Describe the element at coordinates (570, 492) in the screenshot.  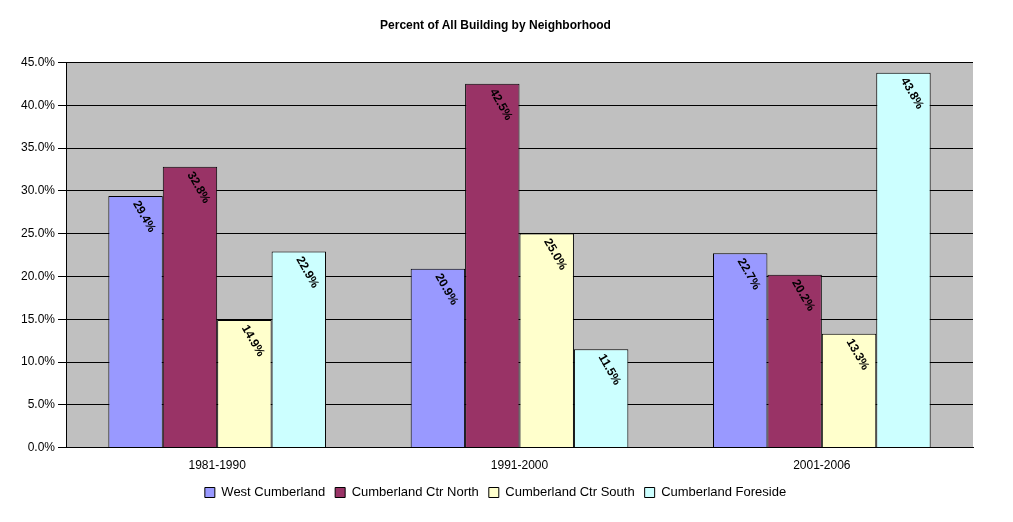
I see `legend-label: Cumberland Ctr South` at that location.